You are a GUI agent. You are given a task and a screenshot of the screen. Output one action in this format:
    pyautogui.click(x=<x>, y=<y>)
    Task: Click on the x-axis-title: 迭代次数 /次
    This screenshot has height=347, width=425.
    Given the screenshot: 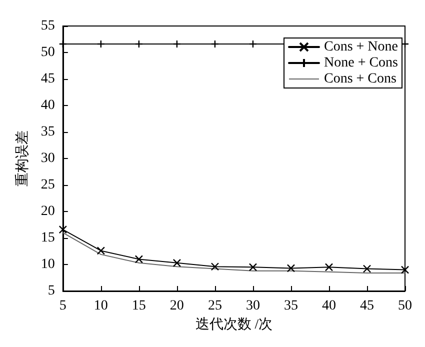 What is the action you would take?
    pyautogui.click(x=234, y=324)
    